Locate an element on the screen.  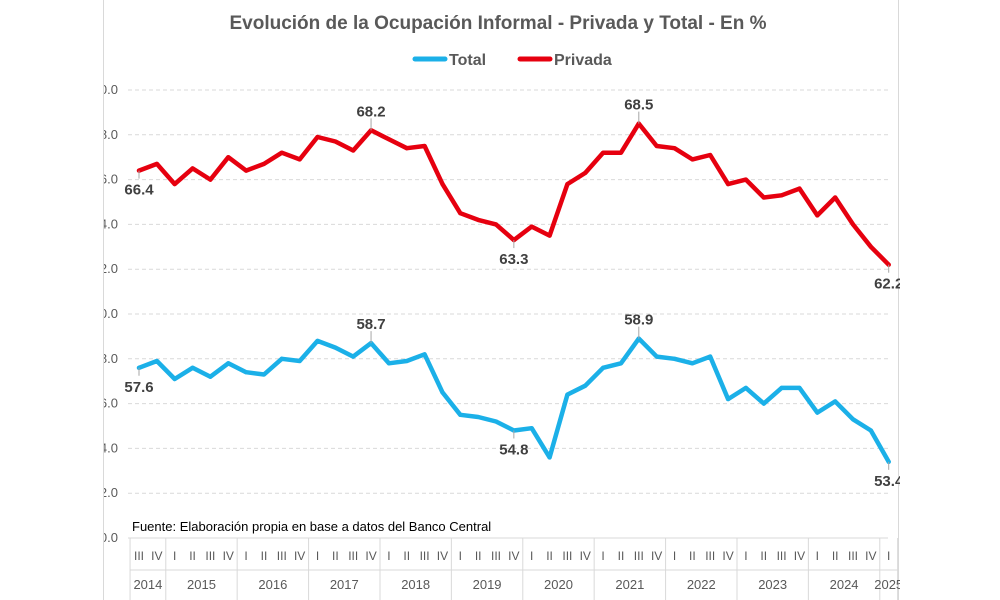
y-tick-label: 62.0 is located at coordinates (111, 268).